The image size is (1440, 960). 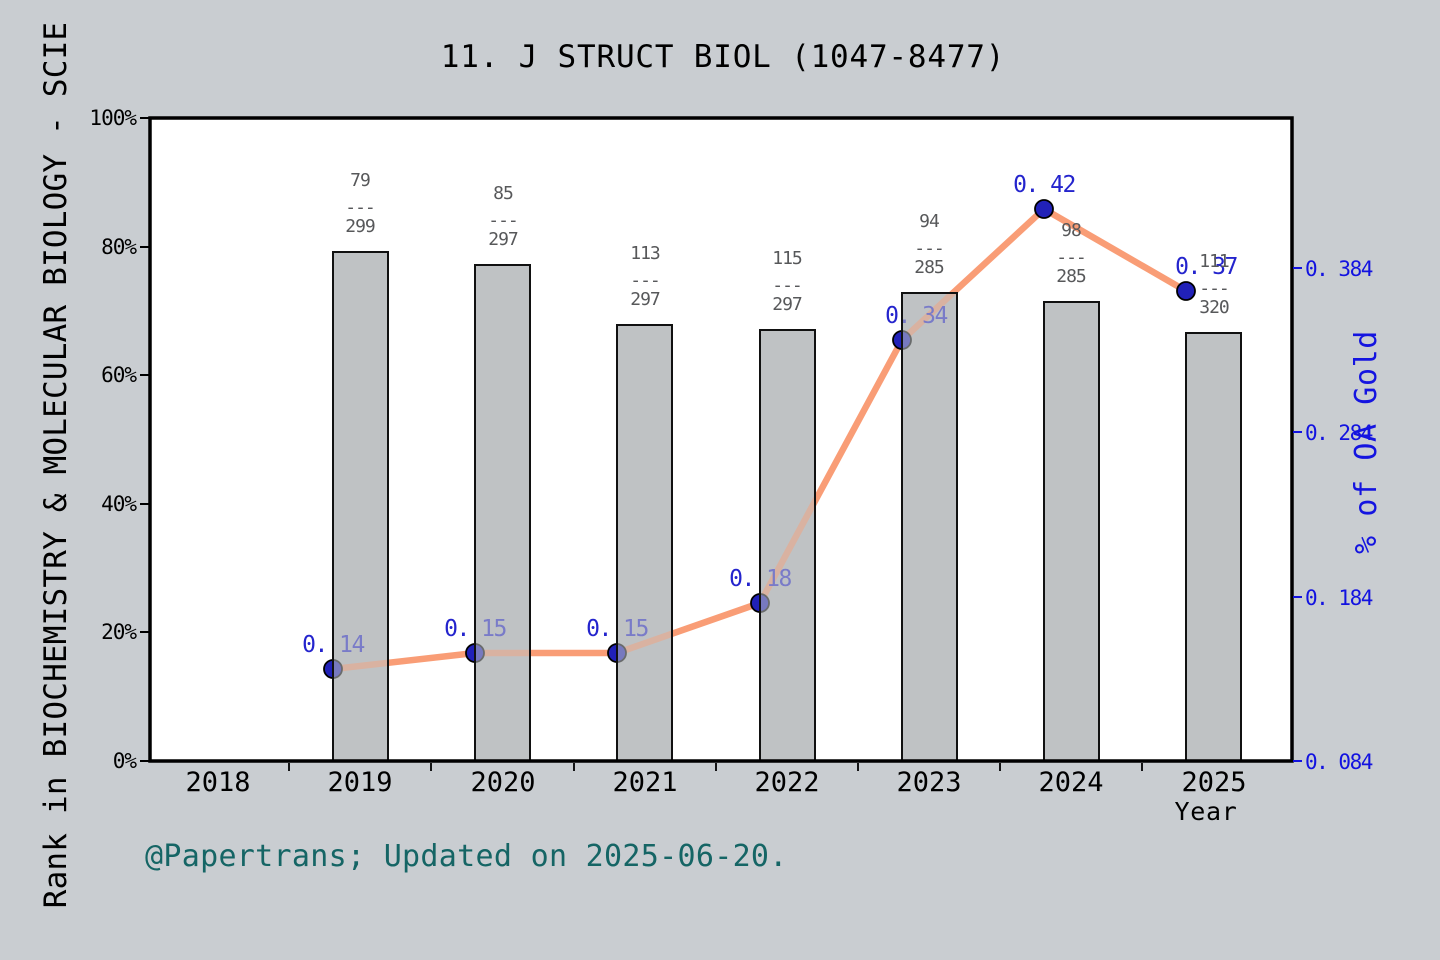 I want to click on x-axis: 2018 2019 2020 2021 2022 2023 2024 2025, so click(x=716, y=780).